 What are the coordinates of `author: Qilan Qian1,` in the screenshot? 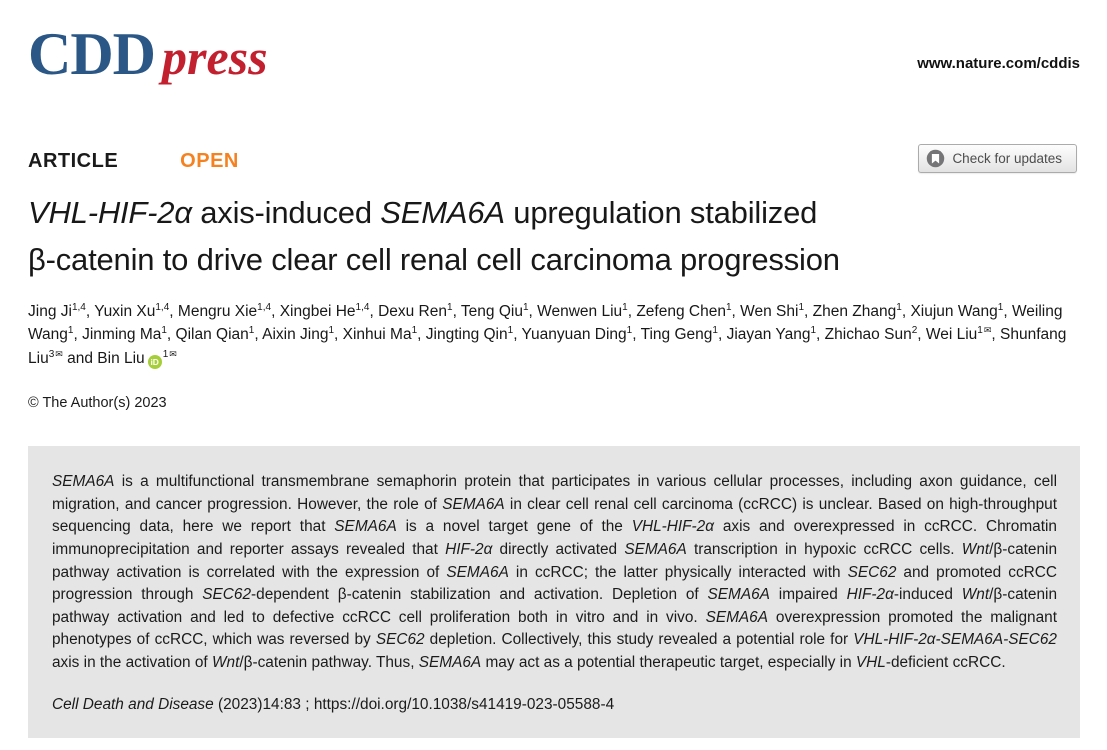 It's located at (219, 334).